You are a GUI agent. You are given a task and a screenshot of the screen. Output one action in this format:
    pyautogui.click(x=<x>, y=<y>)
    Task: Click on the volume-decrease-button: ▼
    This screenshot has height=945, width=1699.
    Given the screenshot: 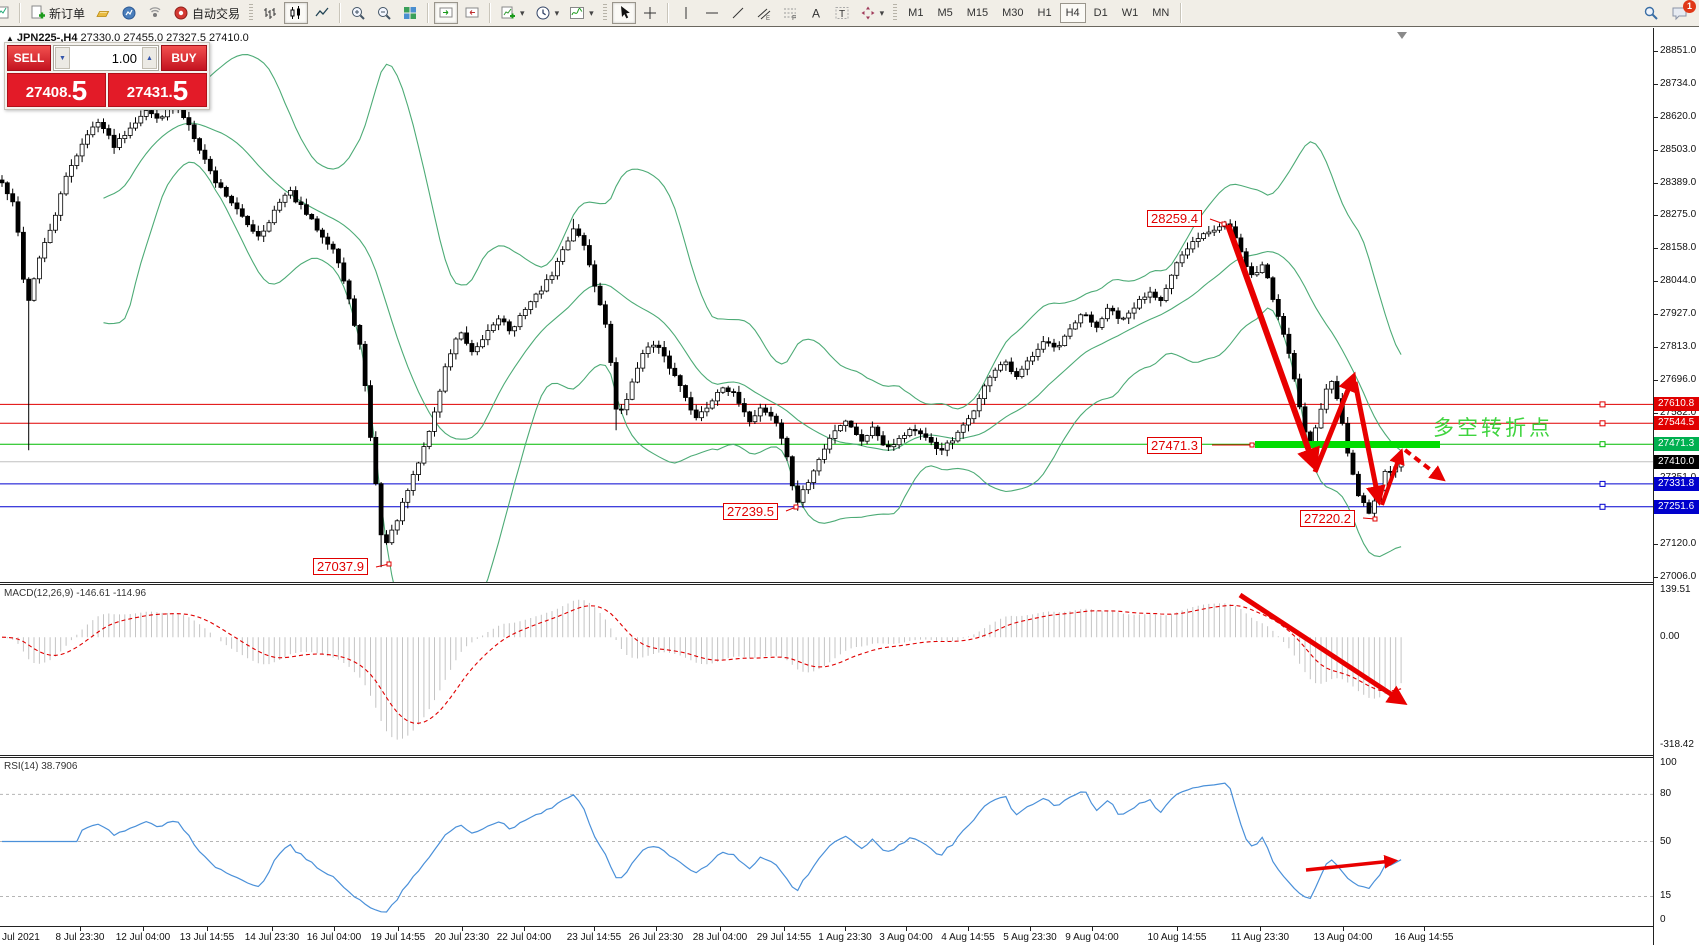 What is the action you would take?
    pyautogui.click(x=62, y=58)
    